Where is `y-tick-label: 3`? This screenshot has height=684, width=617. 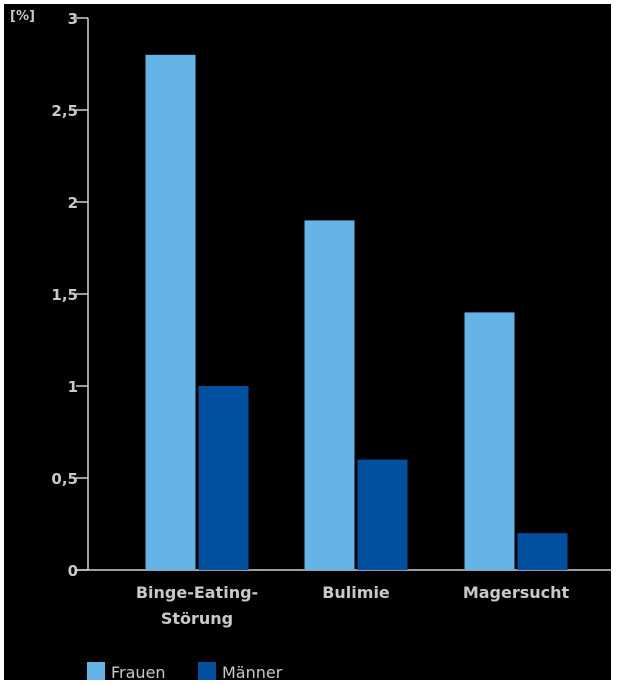
y-tick-label: 3 is located at coordinates (73, 19).